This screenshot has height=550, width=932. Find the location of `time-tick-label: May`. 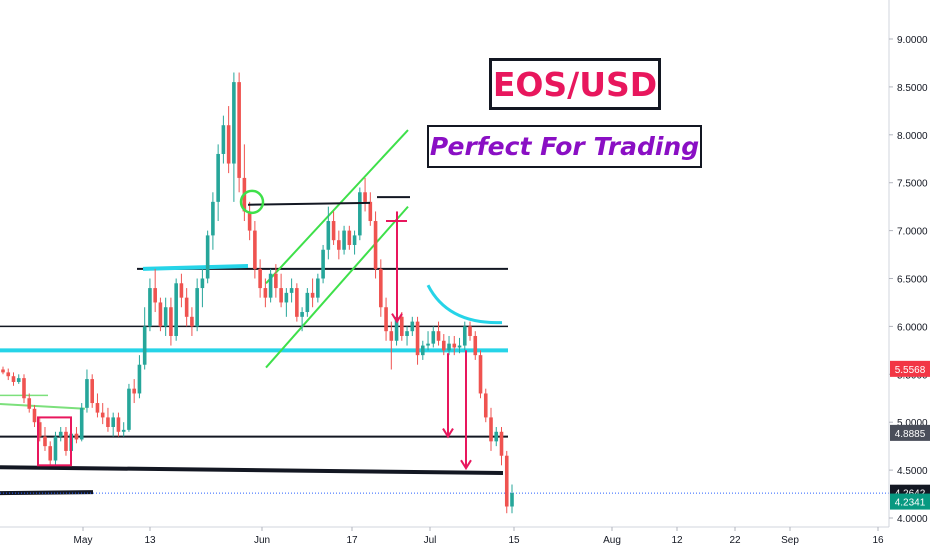

time-tick-label: May is located at coordinates (83, 540).